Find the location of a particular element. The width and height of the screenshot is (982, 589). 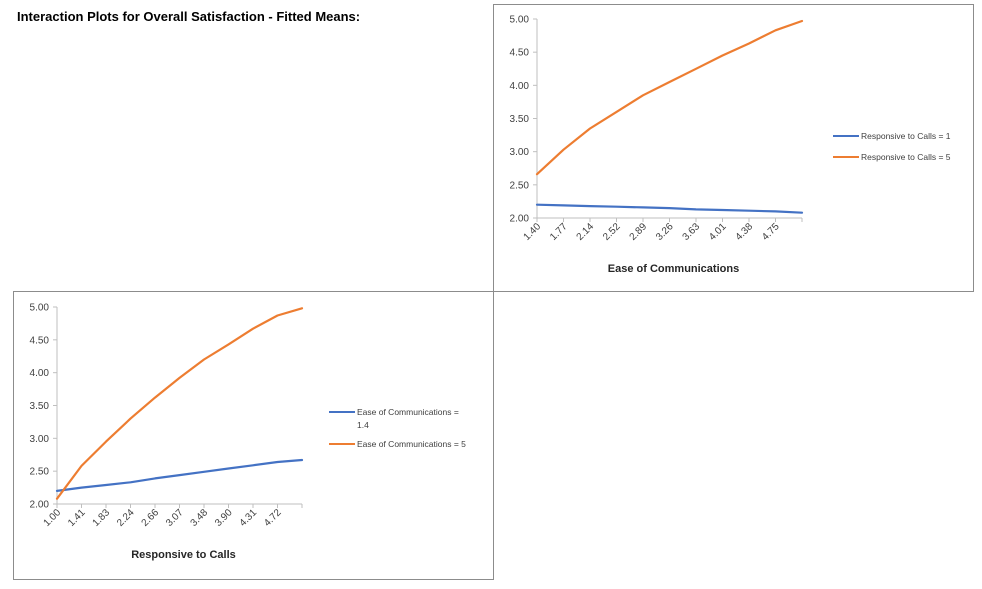

x-tick-label: 4.72 is located at coordinates (273, 518).